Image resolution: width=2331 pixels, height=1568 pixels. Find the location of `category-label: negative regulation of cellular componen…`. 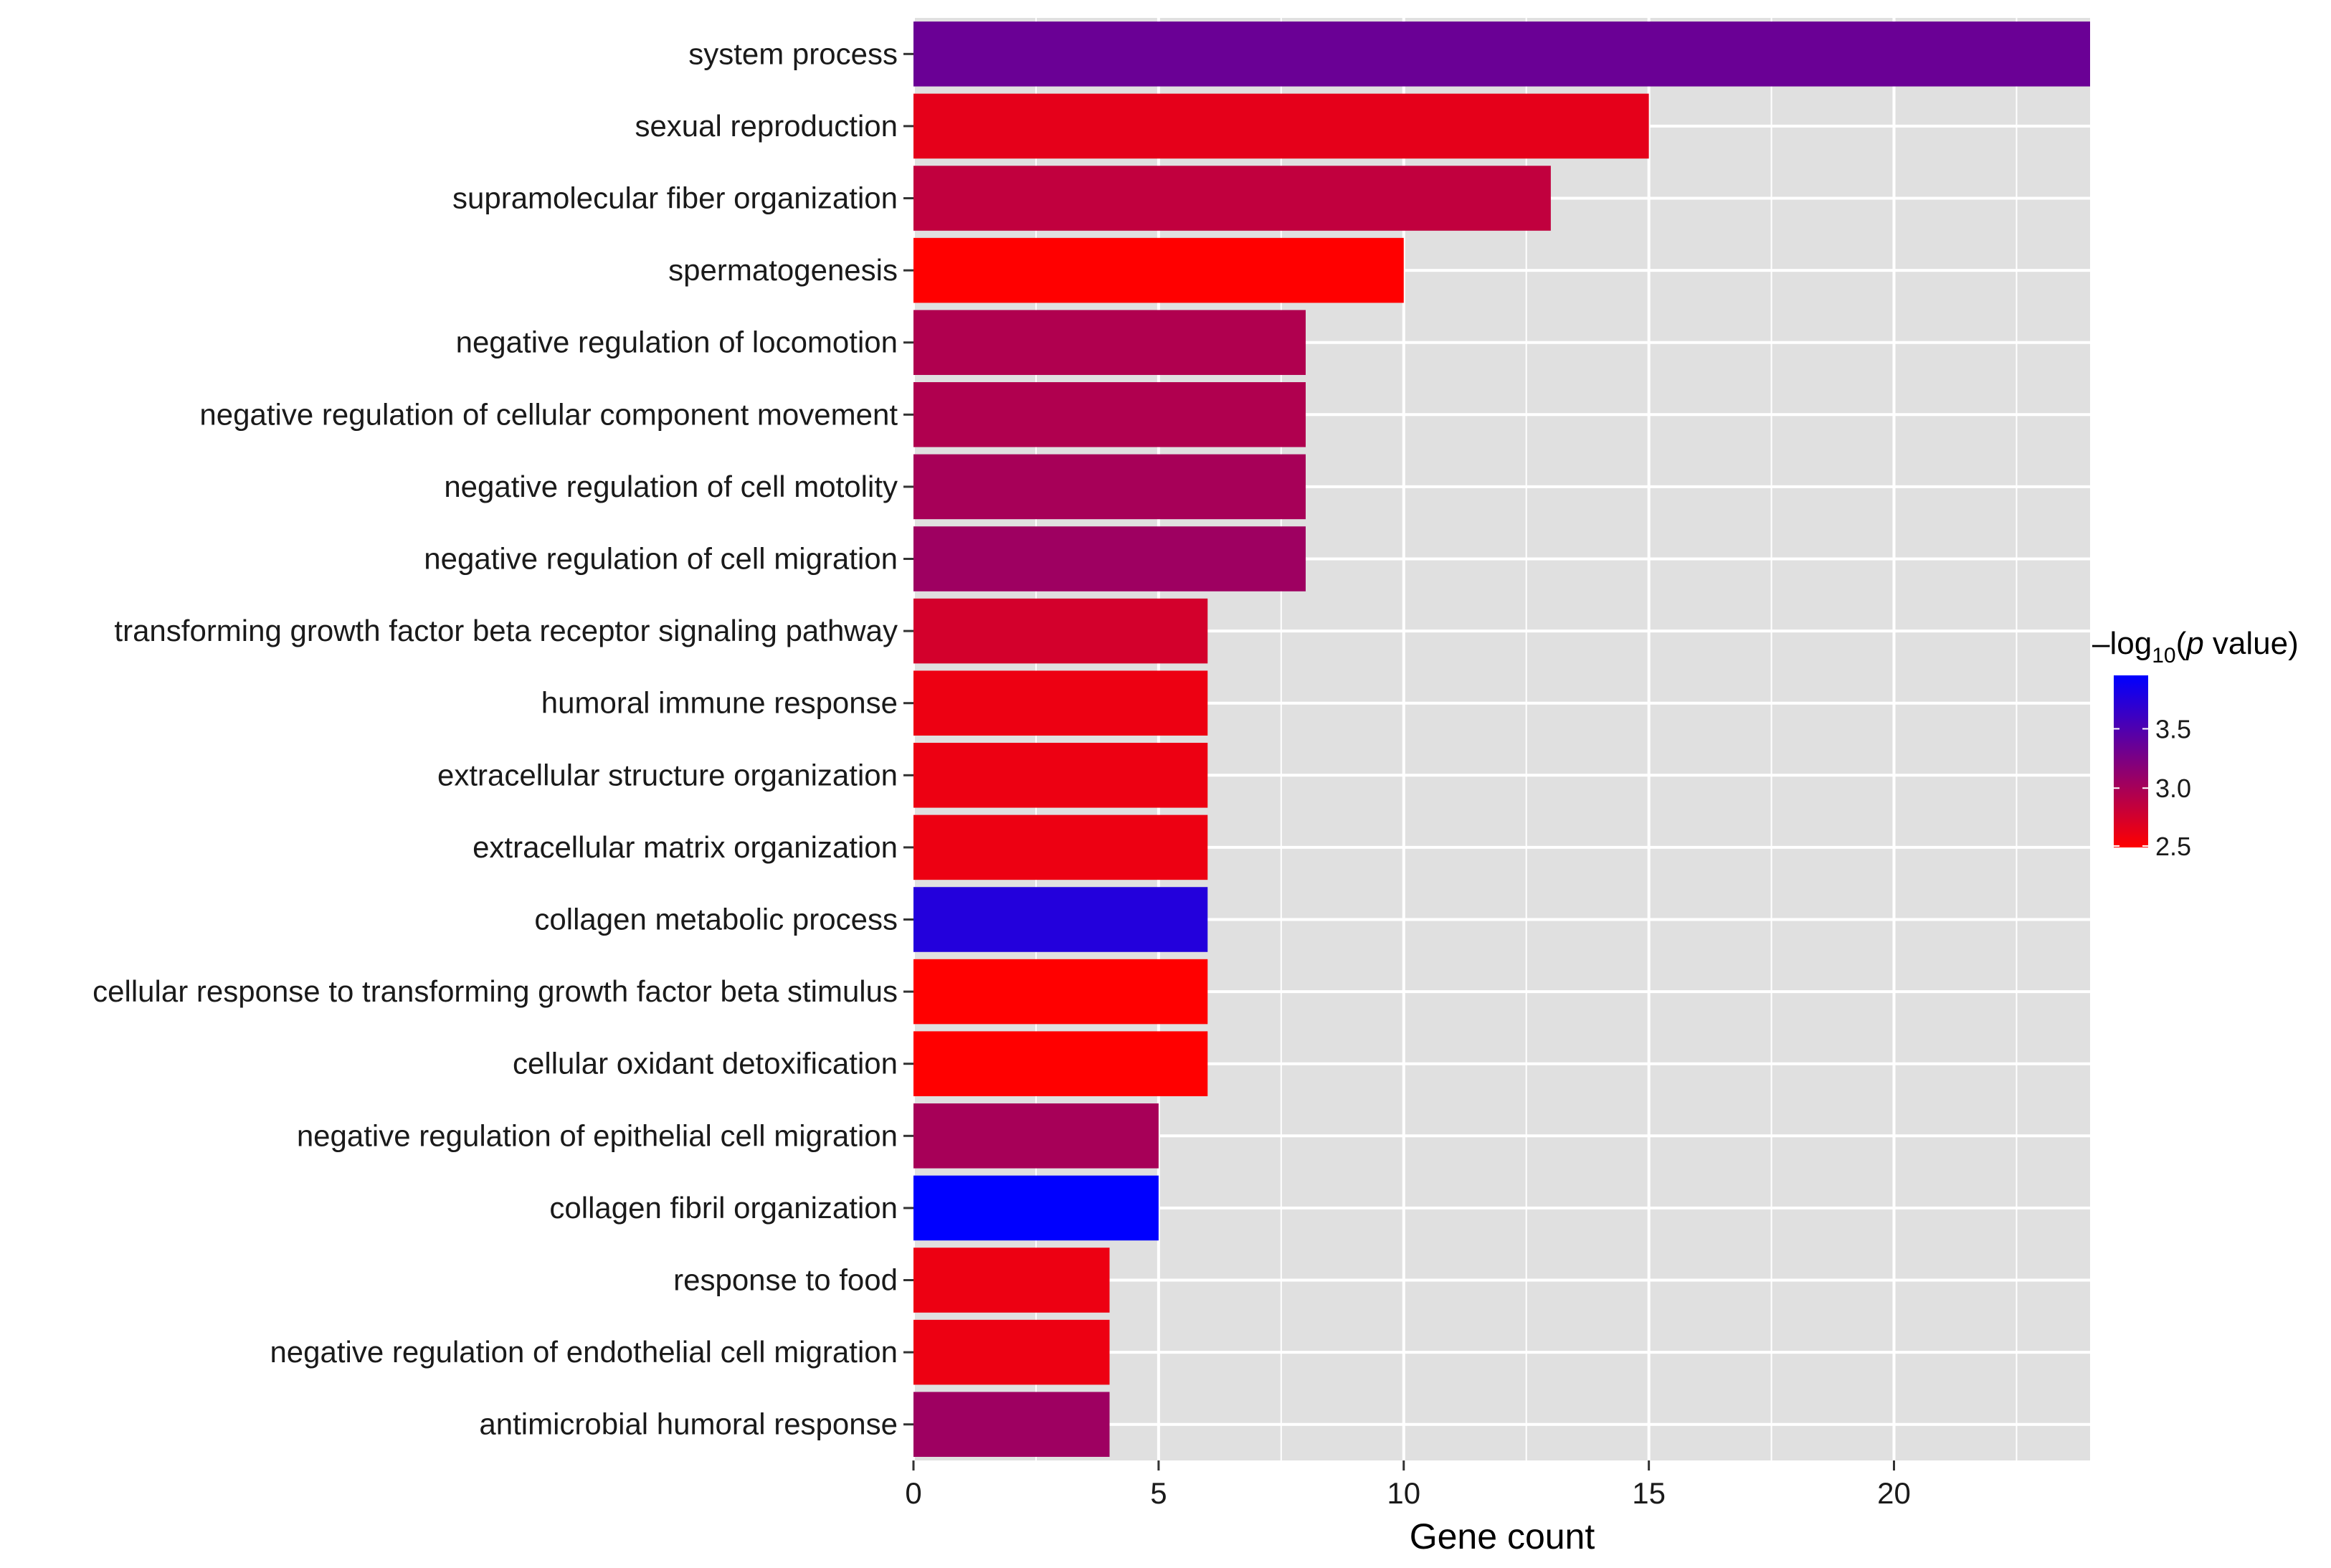

category-label: negative regulation of cellular componen… is located at coordinates (548, 414).